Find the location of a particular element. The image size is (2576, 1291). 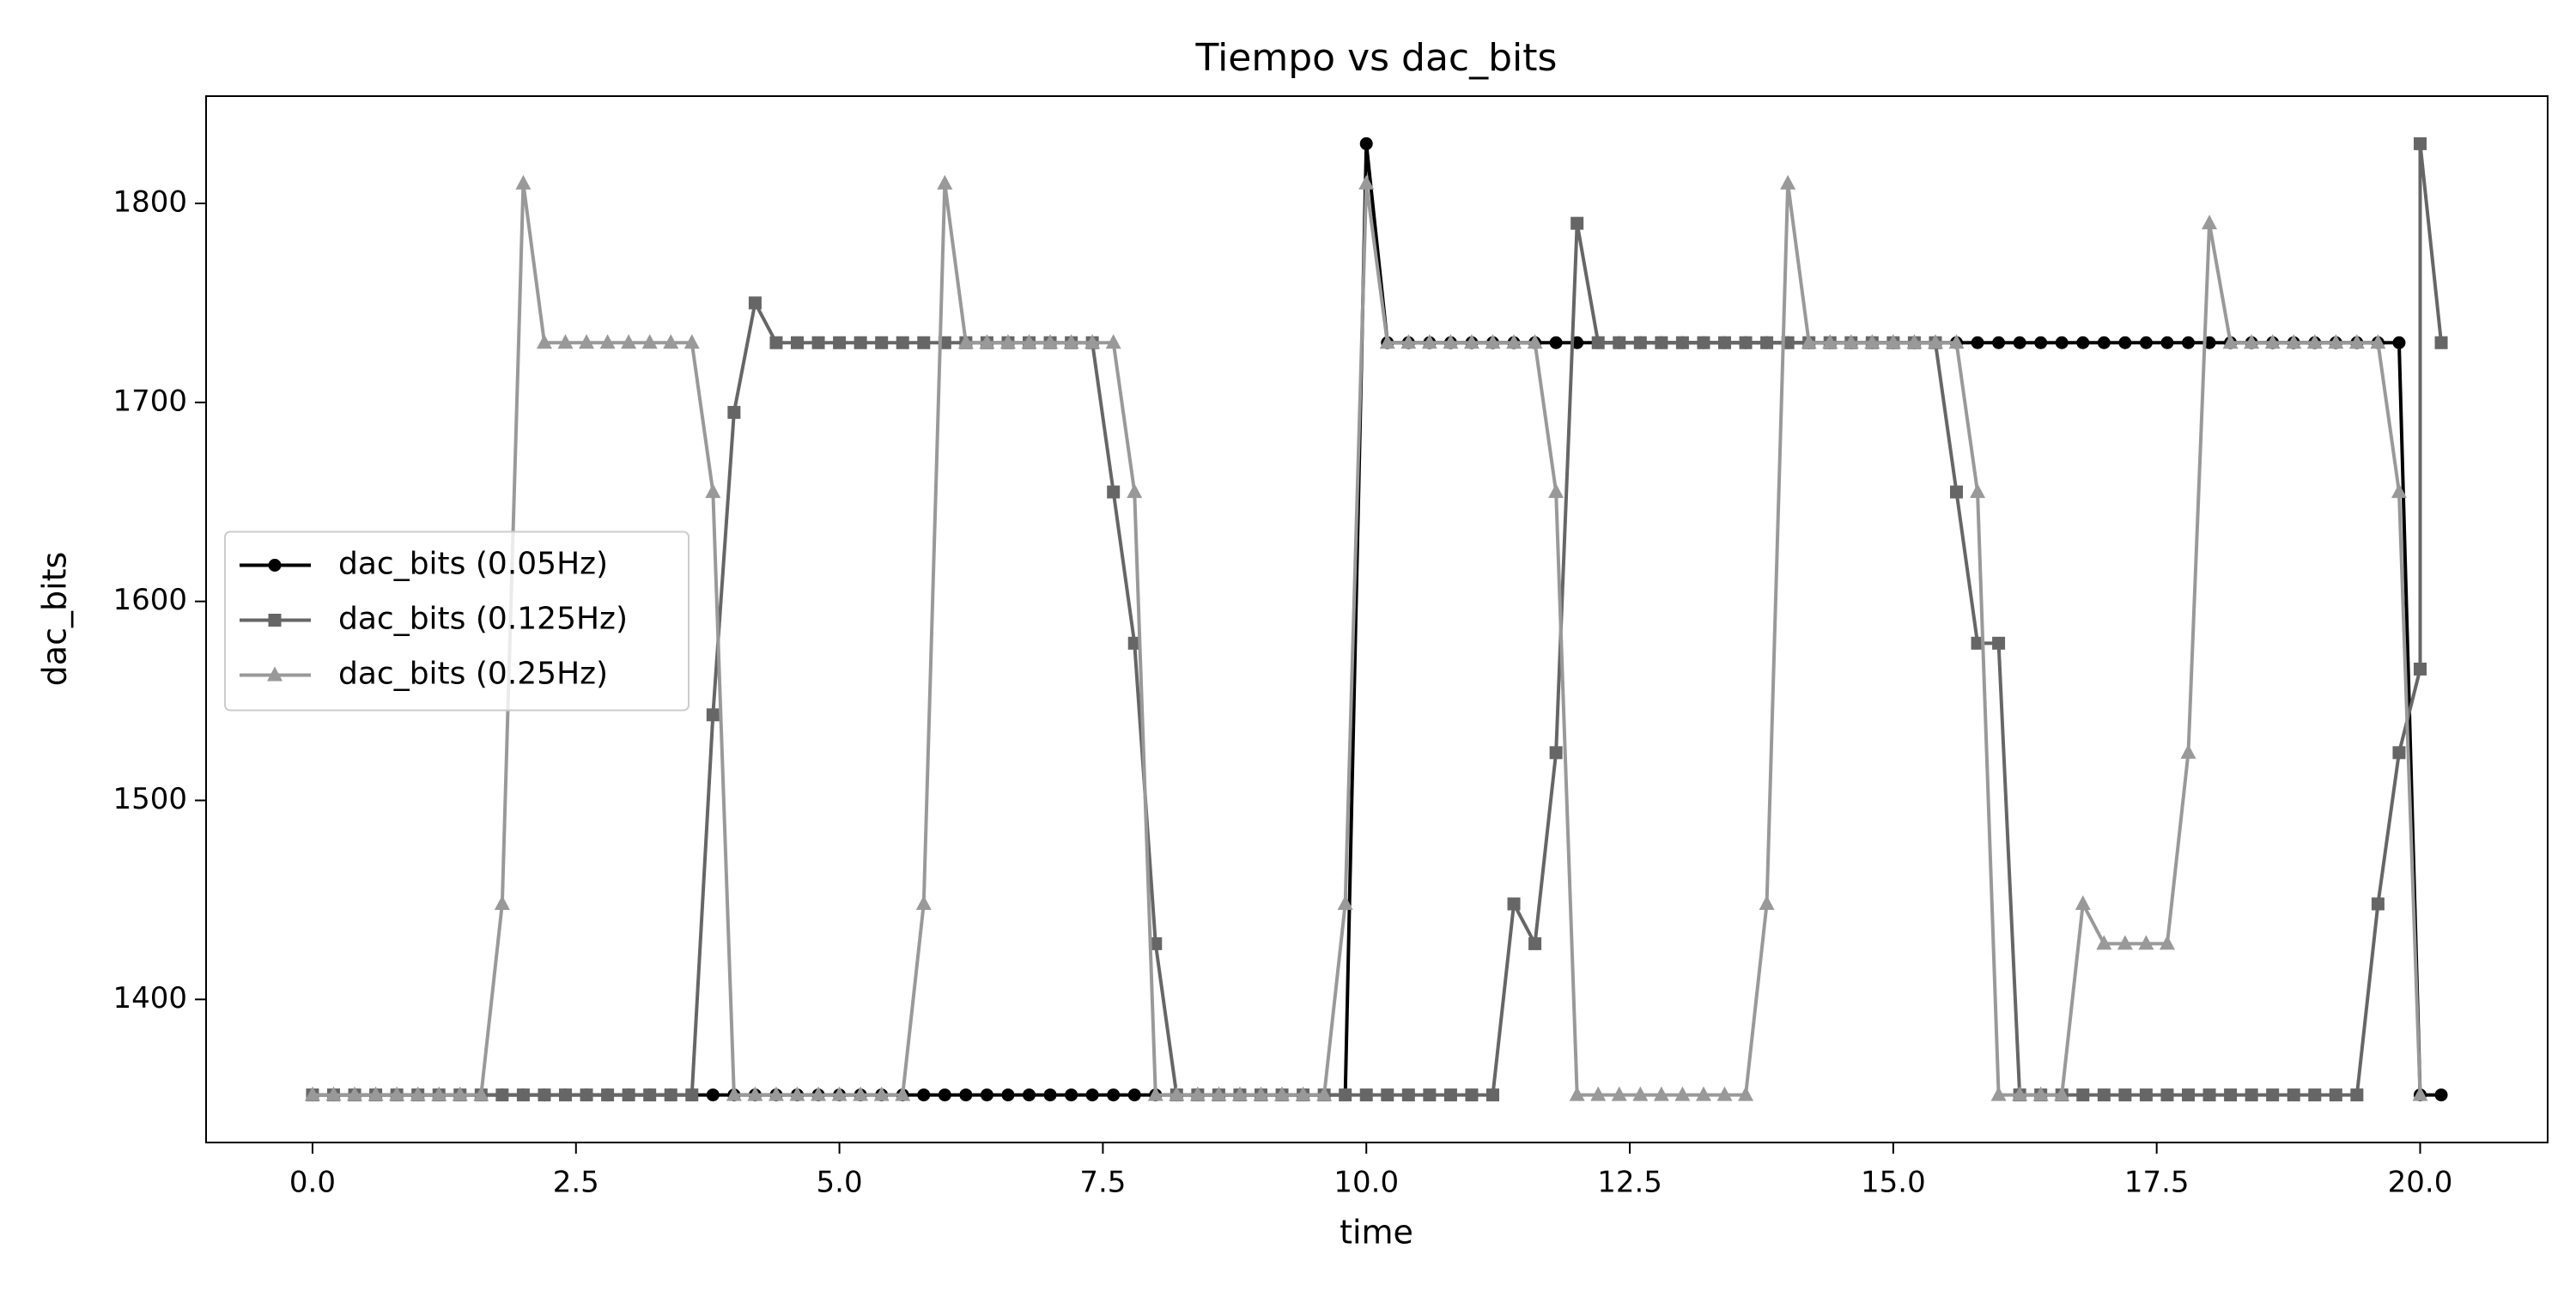

legend-label: dac_bits (0.05Hz) is located at coordinates (473, 564).